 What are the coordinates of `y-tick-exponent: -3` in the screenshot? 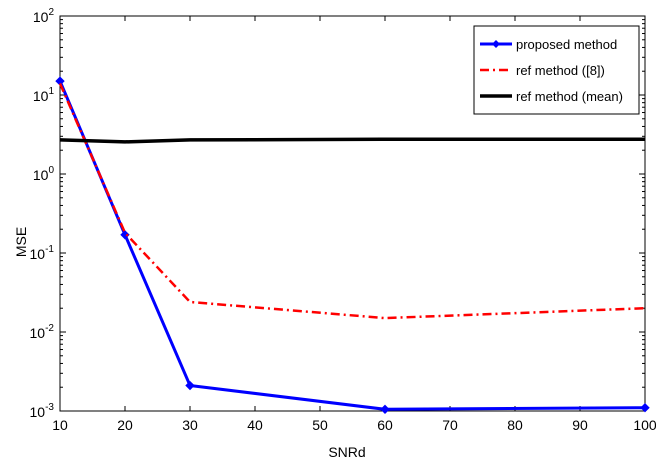 It's located at (49, 407).